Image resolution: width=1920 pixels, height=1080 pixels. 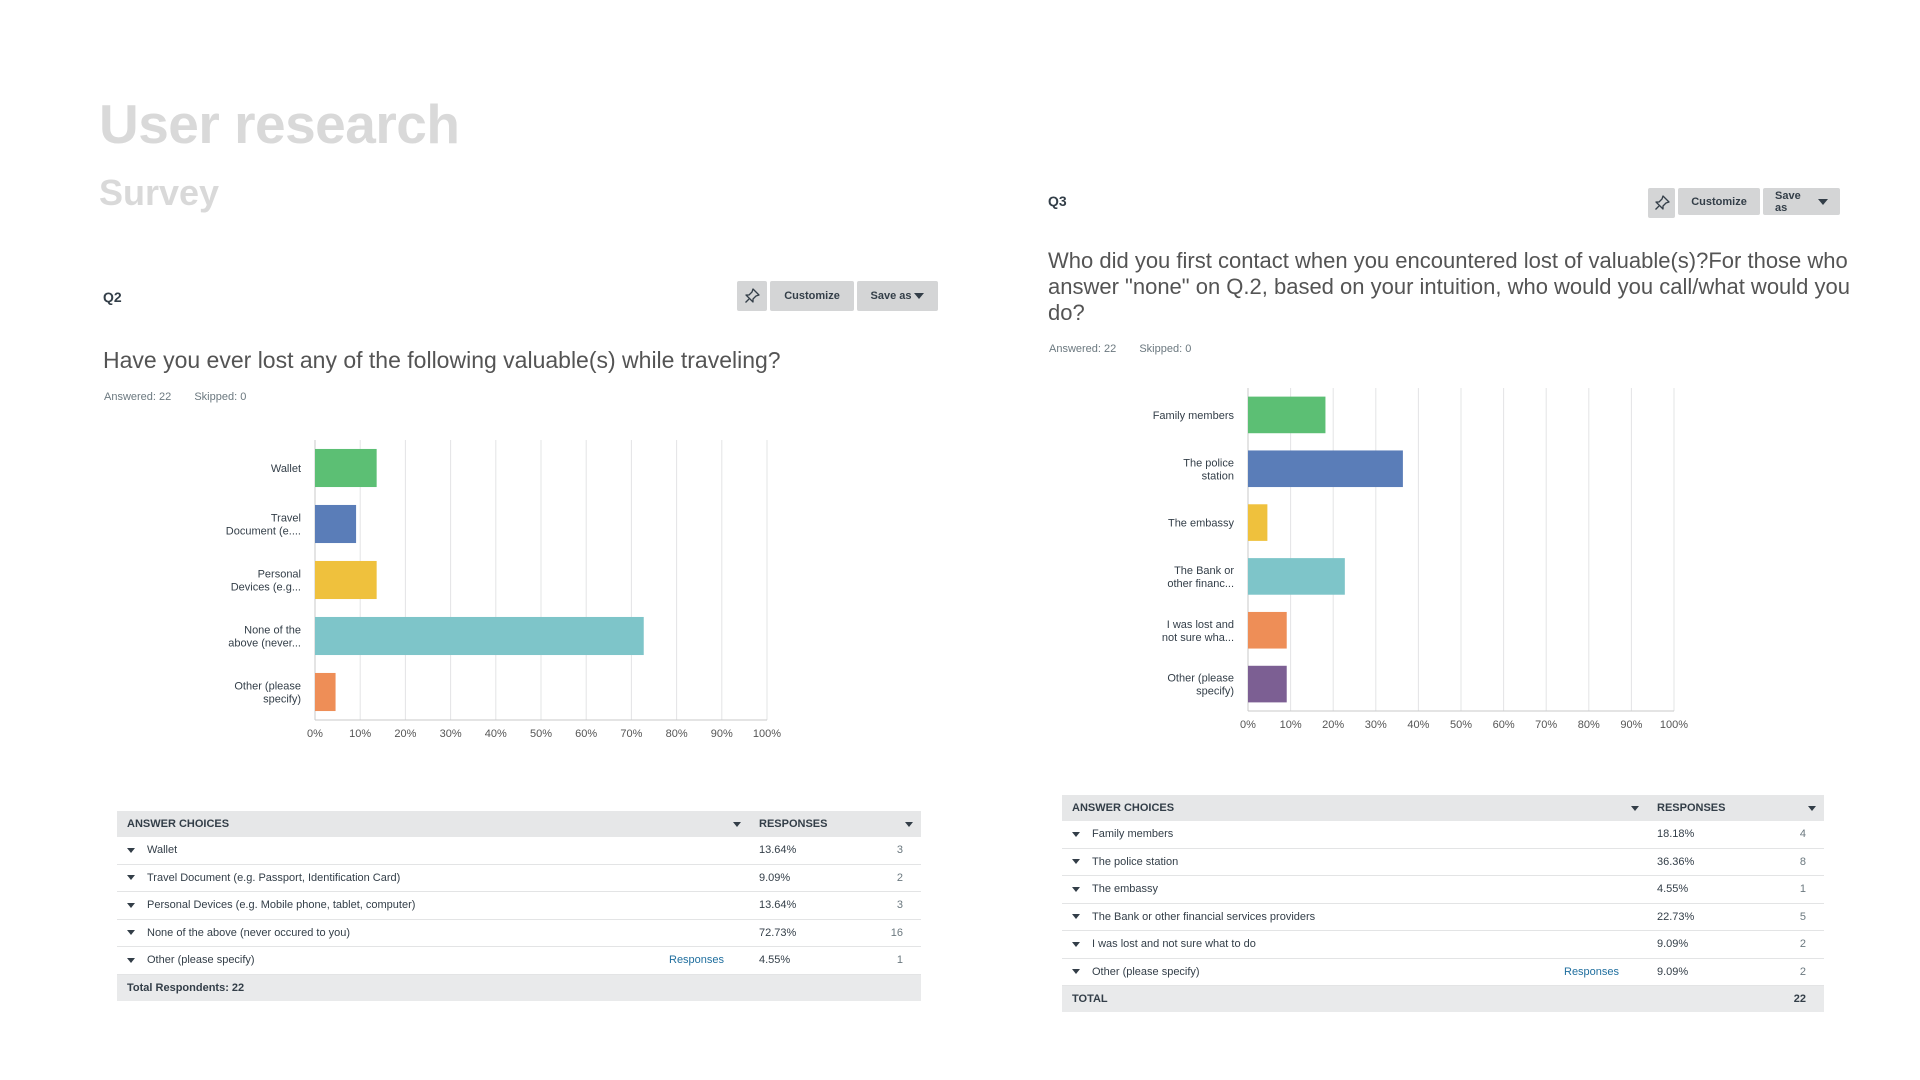 What do you see at coordinates (1735, 944) in the screenshot?
I see `response-cell: 9.09% 2` at bounding box center [1735, 944].